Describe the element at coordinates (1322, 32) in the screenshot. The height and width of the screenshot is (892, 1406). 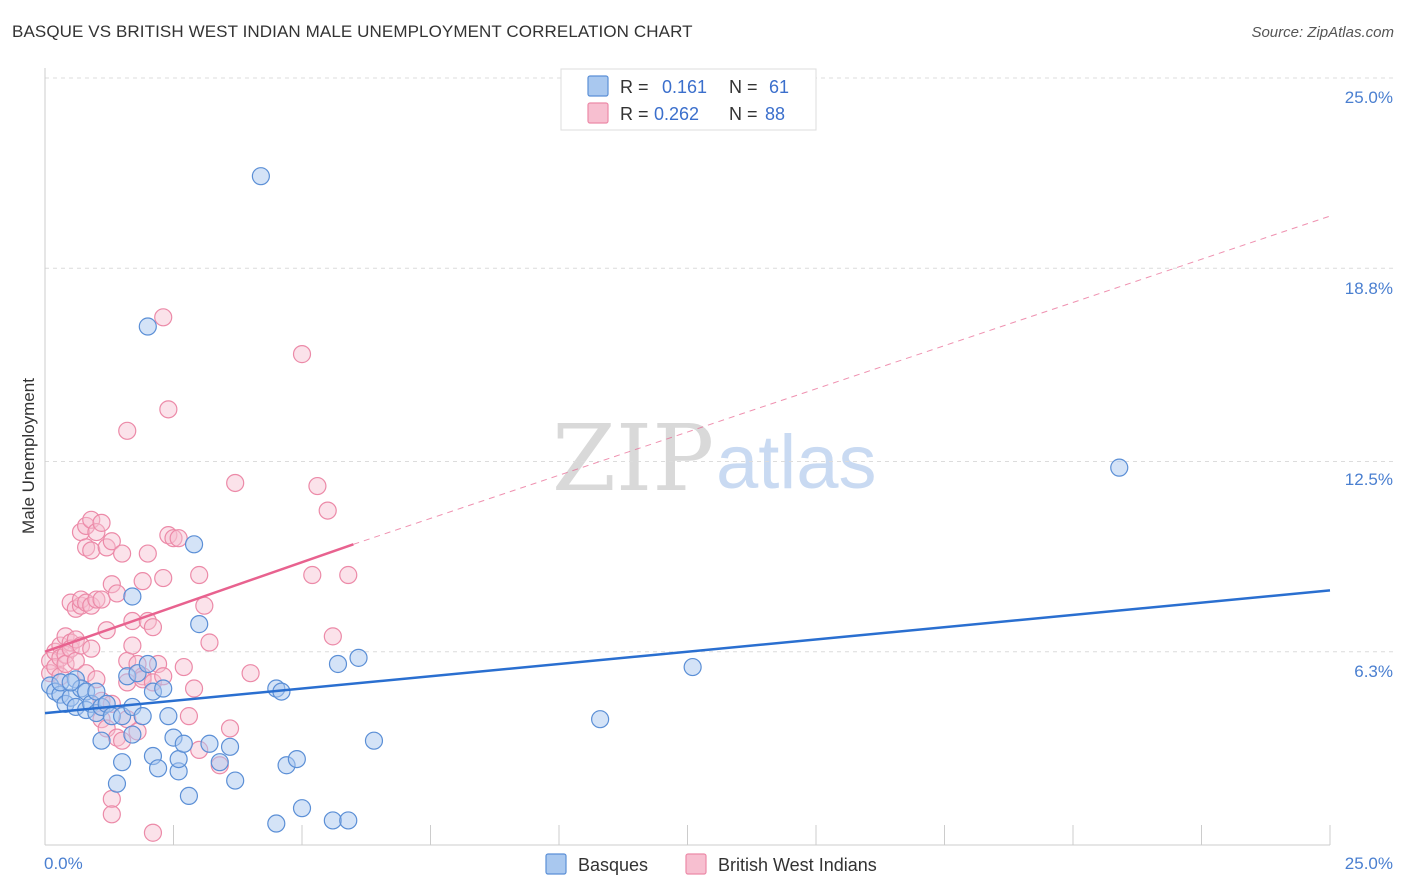
I see `source-credit: Source: ZipAtlas.com` at that location.